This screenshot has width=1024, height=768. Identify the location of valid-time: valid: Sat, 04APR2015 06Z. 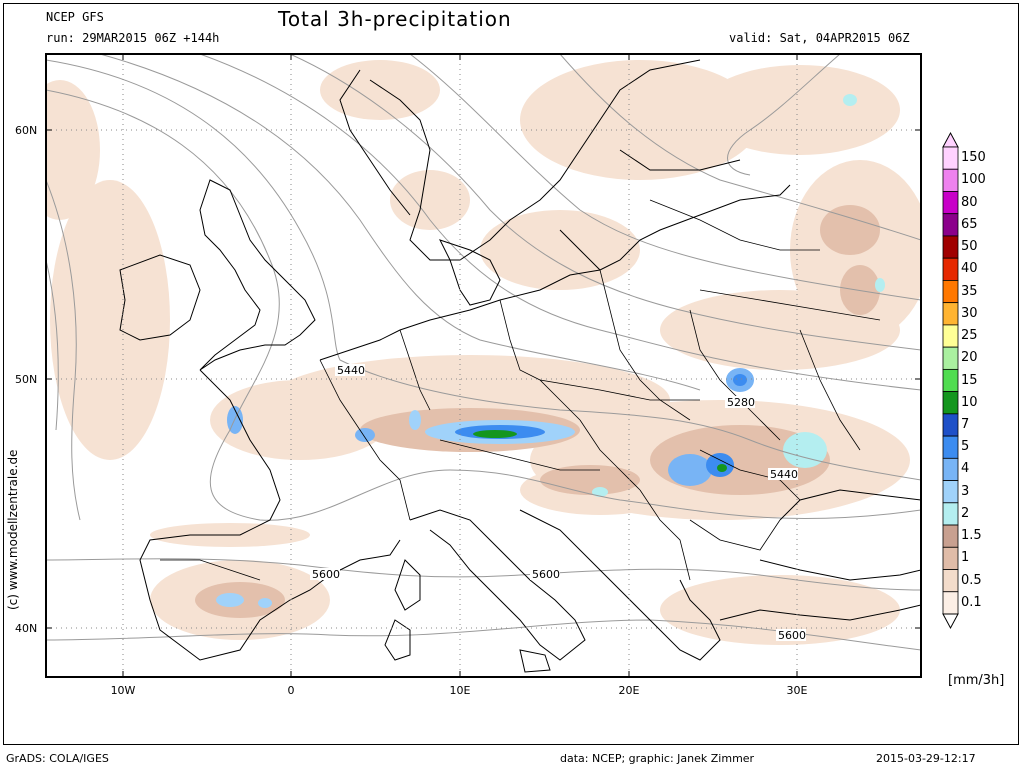
(819, 38).